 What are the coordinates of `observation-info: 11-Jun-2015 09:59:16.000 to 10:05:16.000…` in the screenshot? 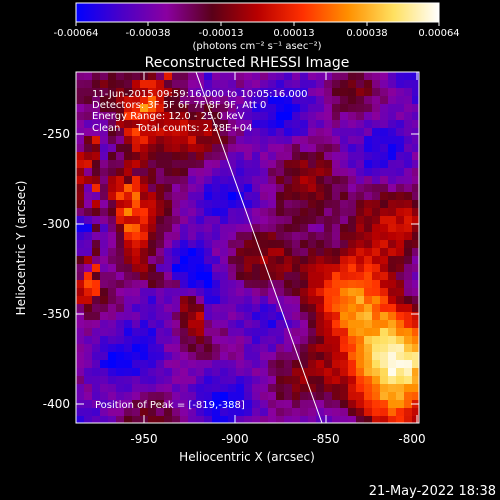 It's located at (200, 111).